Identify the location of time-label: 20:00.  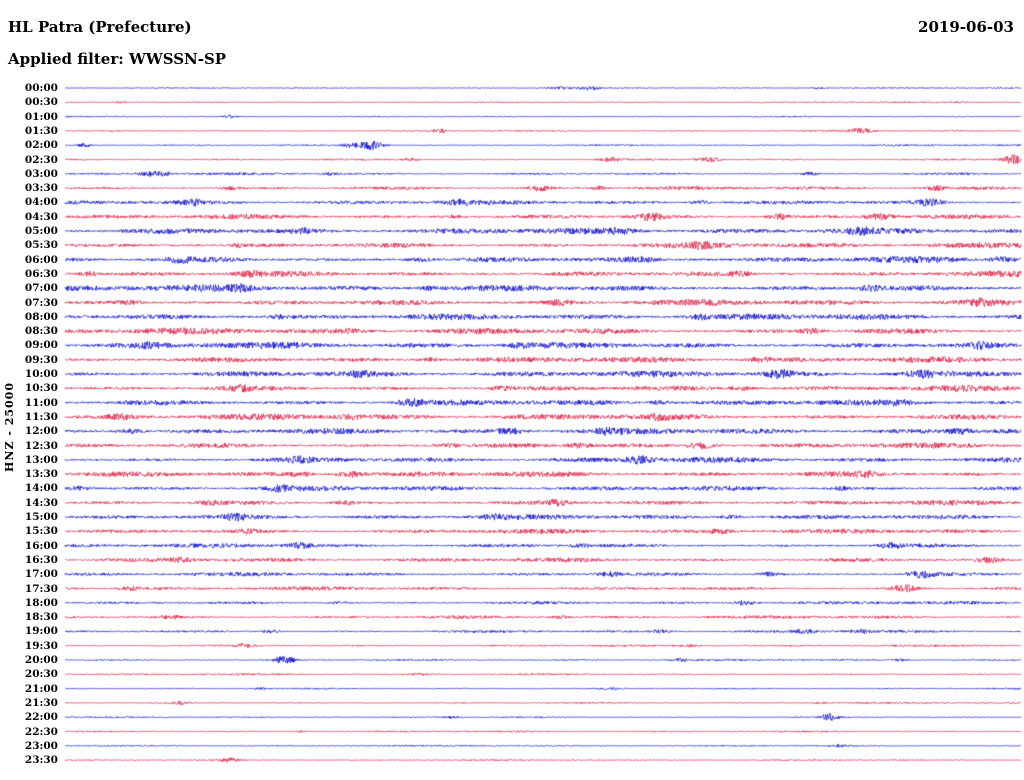
(41, 660).